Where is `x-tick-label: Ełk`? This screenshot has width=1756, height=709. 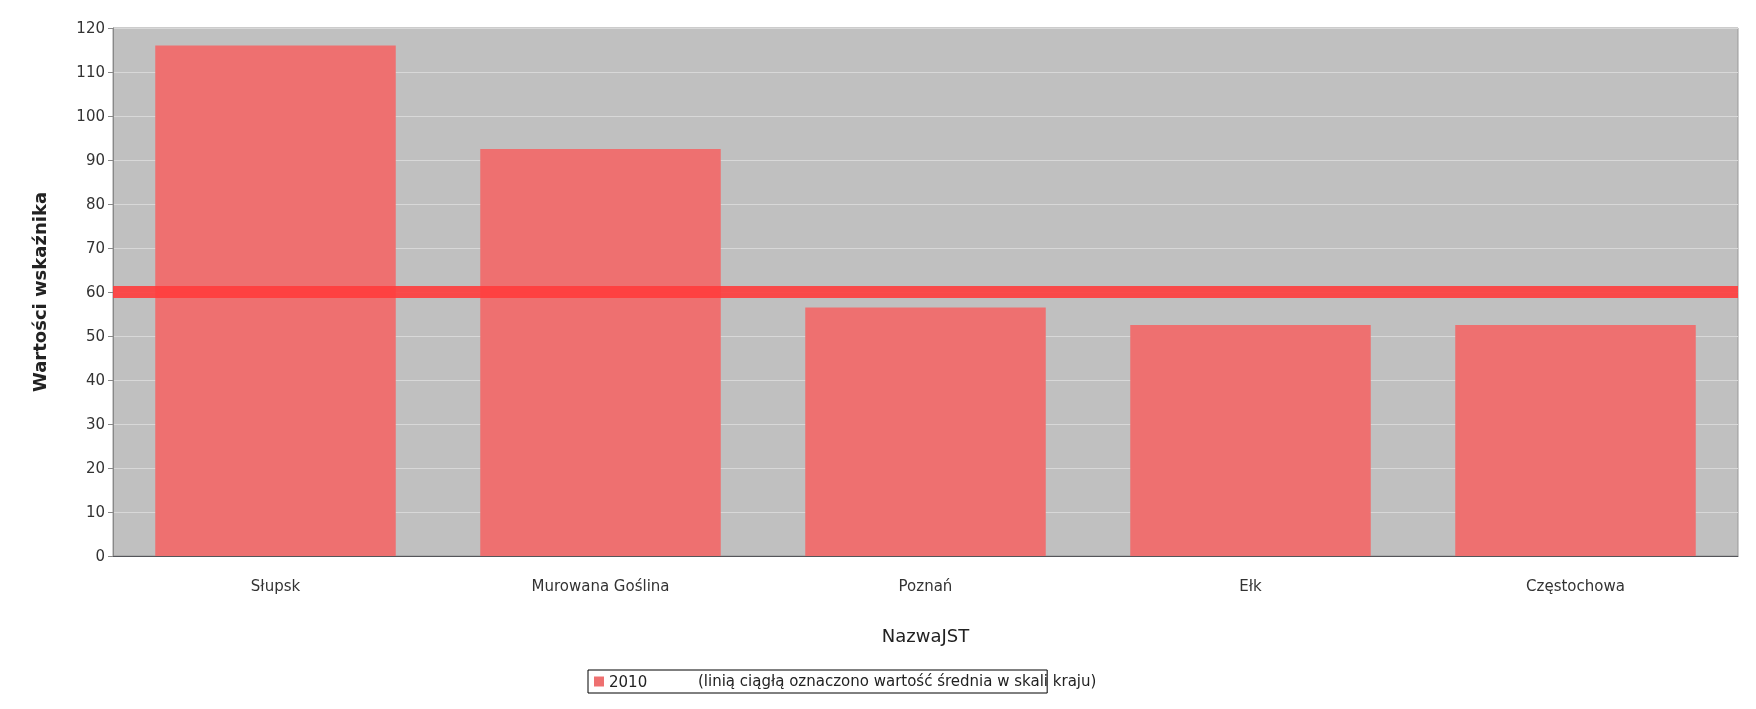 x-tick-label: Ełk is located at coordinates (1251, 585).